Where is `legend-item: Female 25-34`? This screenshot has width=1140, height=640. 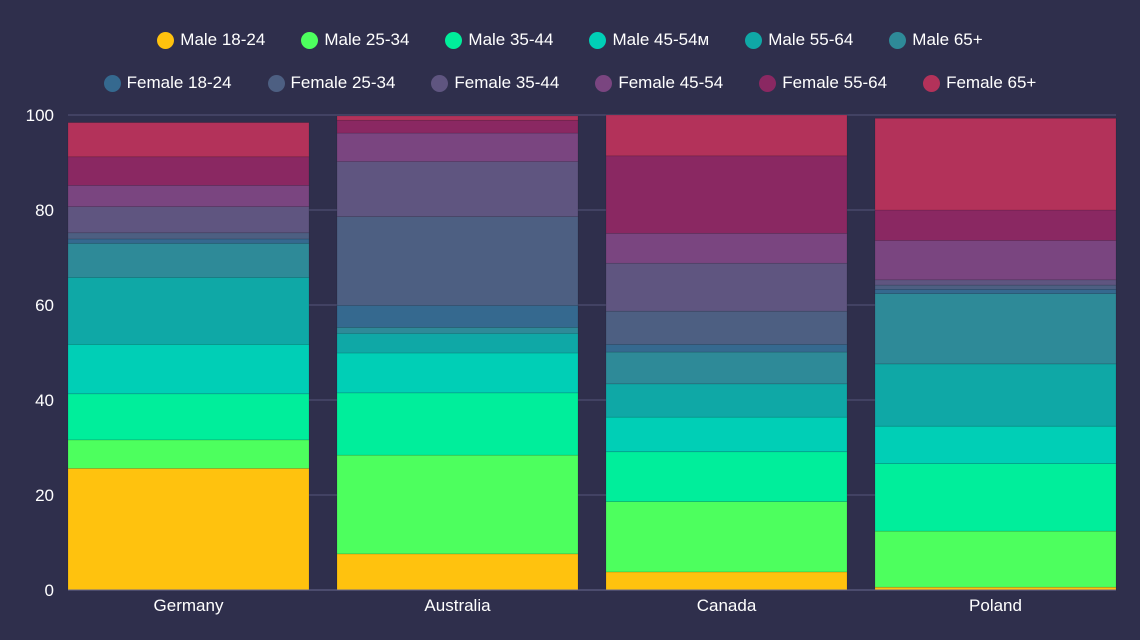
legend-item: Female 25-34 is located at coordinates (331, 83).